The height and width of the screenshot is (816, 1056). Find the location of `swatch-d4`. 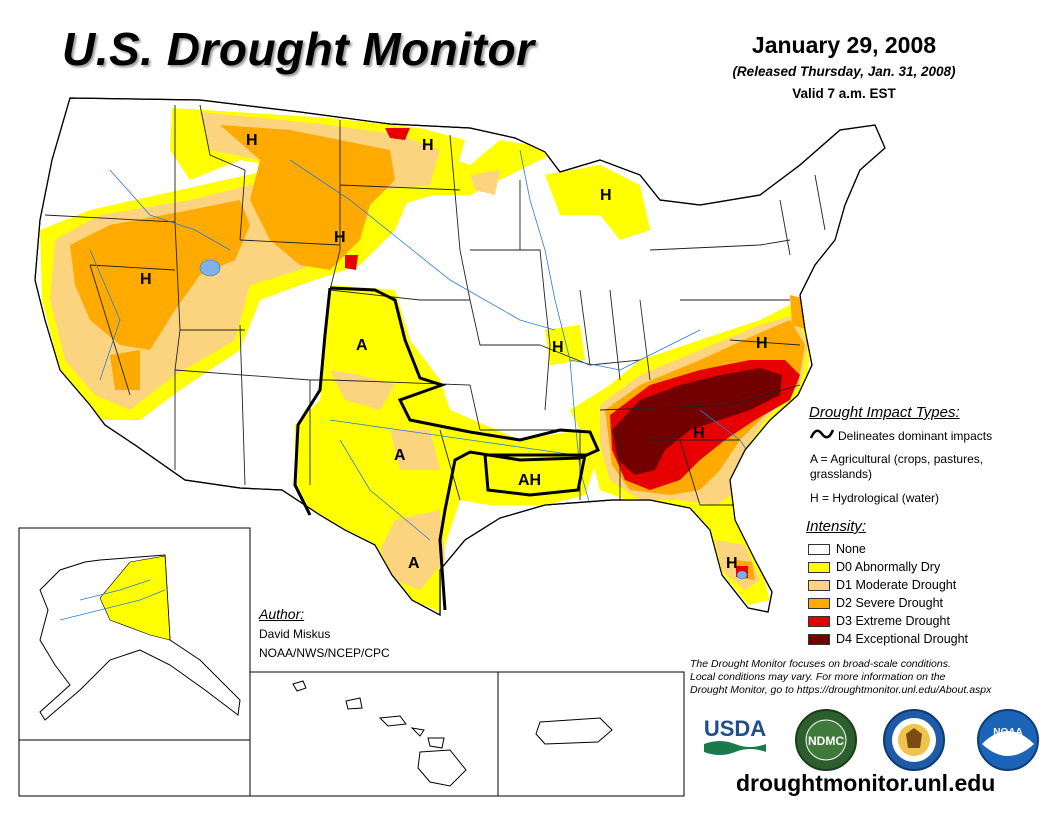

swatch-d4 is located at coordinates (819, 639).